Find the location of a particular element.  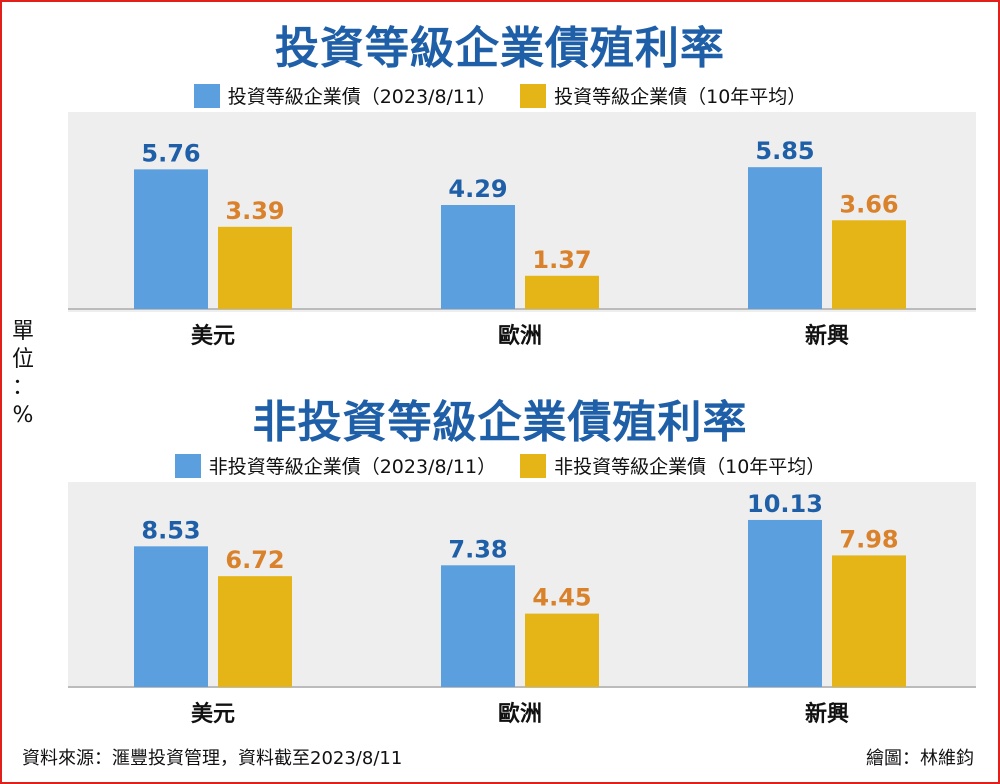

chart2-legend: 非投資等級企業債（2023/8/11） 非投資等級企業債（10年平均） is located at coordinates (500, 465).